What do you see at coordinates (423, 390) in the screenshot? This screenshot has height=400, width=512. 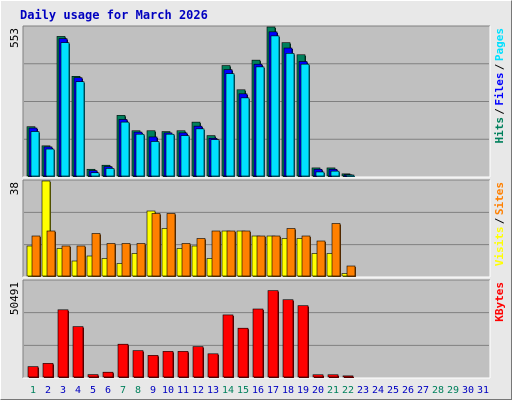 I see `day-label-27: 27` at bounding box center [423, 390].